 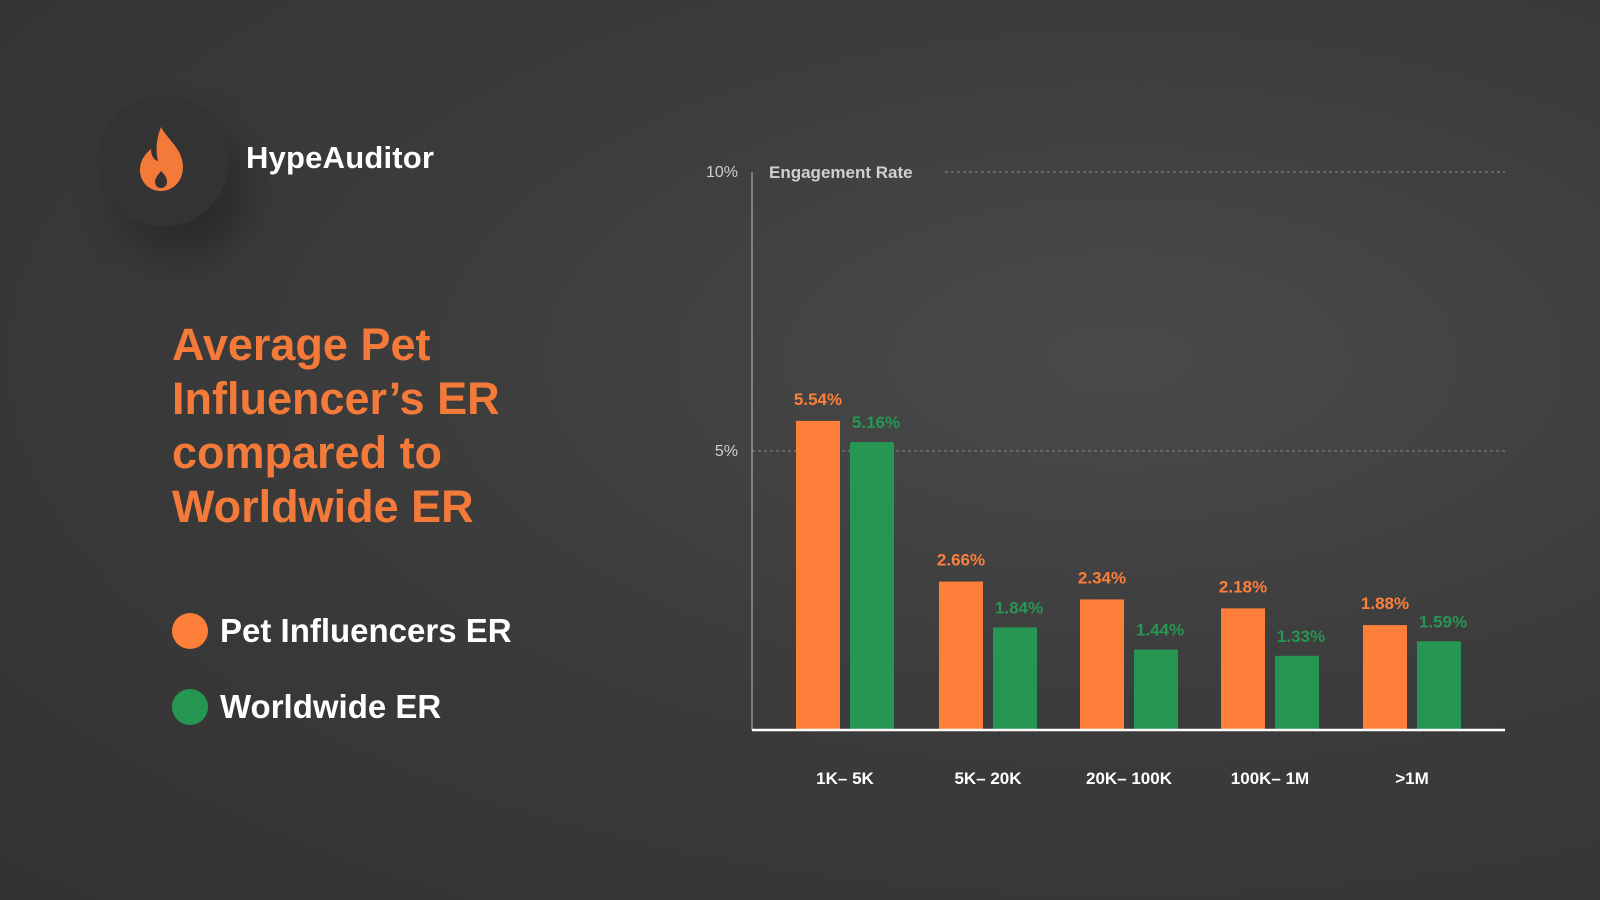 I want to click on x-tick-label: 20K– 100K, so click(x=1129, y=778).